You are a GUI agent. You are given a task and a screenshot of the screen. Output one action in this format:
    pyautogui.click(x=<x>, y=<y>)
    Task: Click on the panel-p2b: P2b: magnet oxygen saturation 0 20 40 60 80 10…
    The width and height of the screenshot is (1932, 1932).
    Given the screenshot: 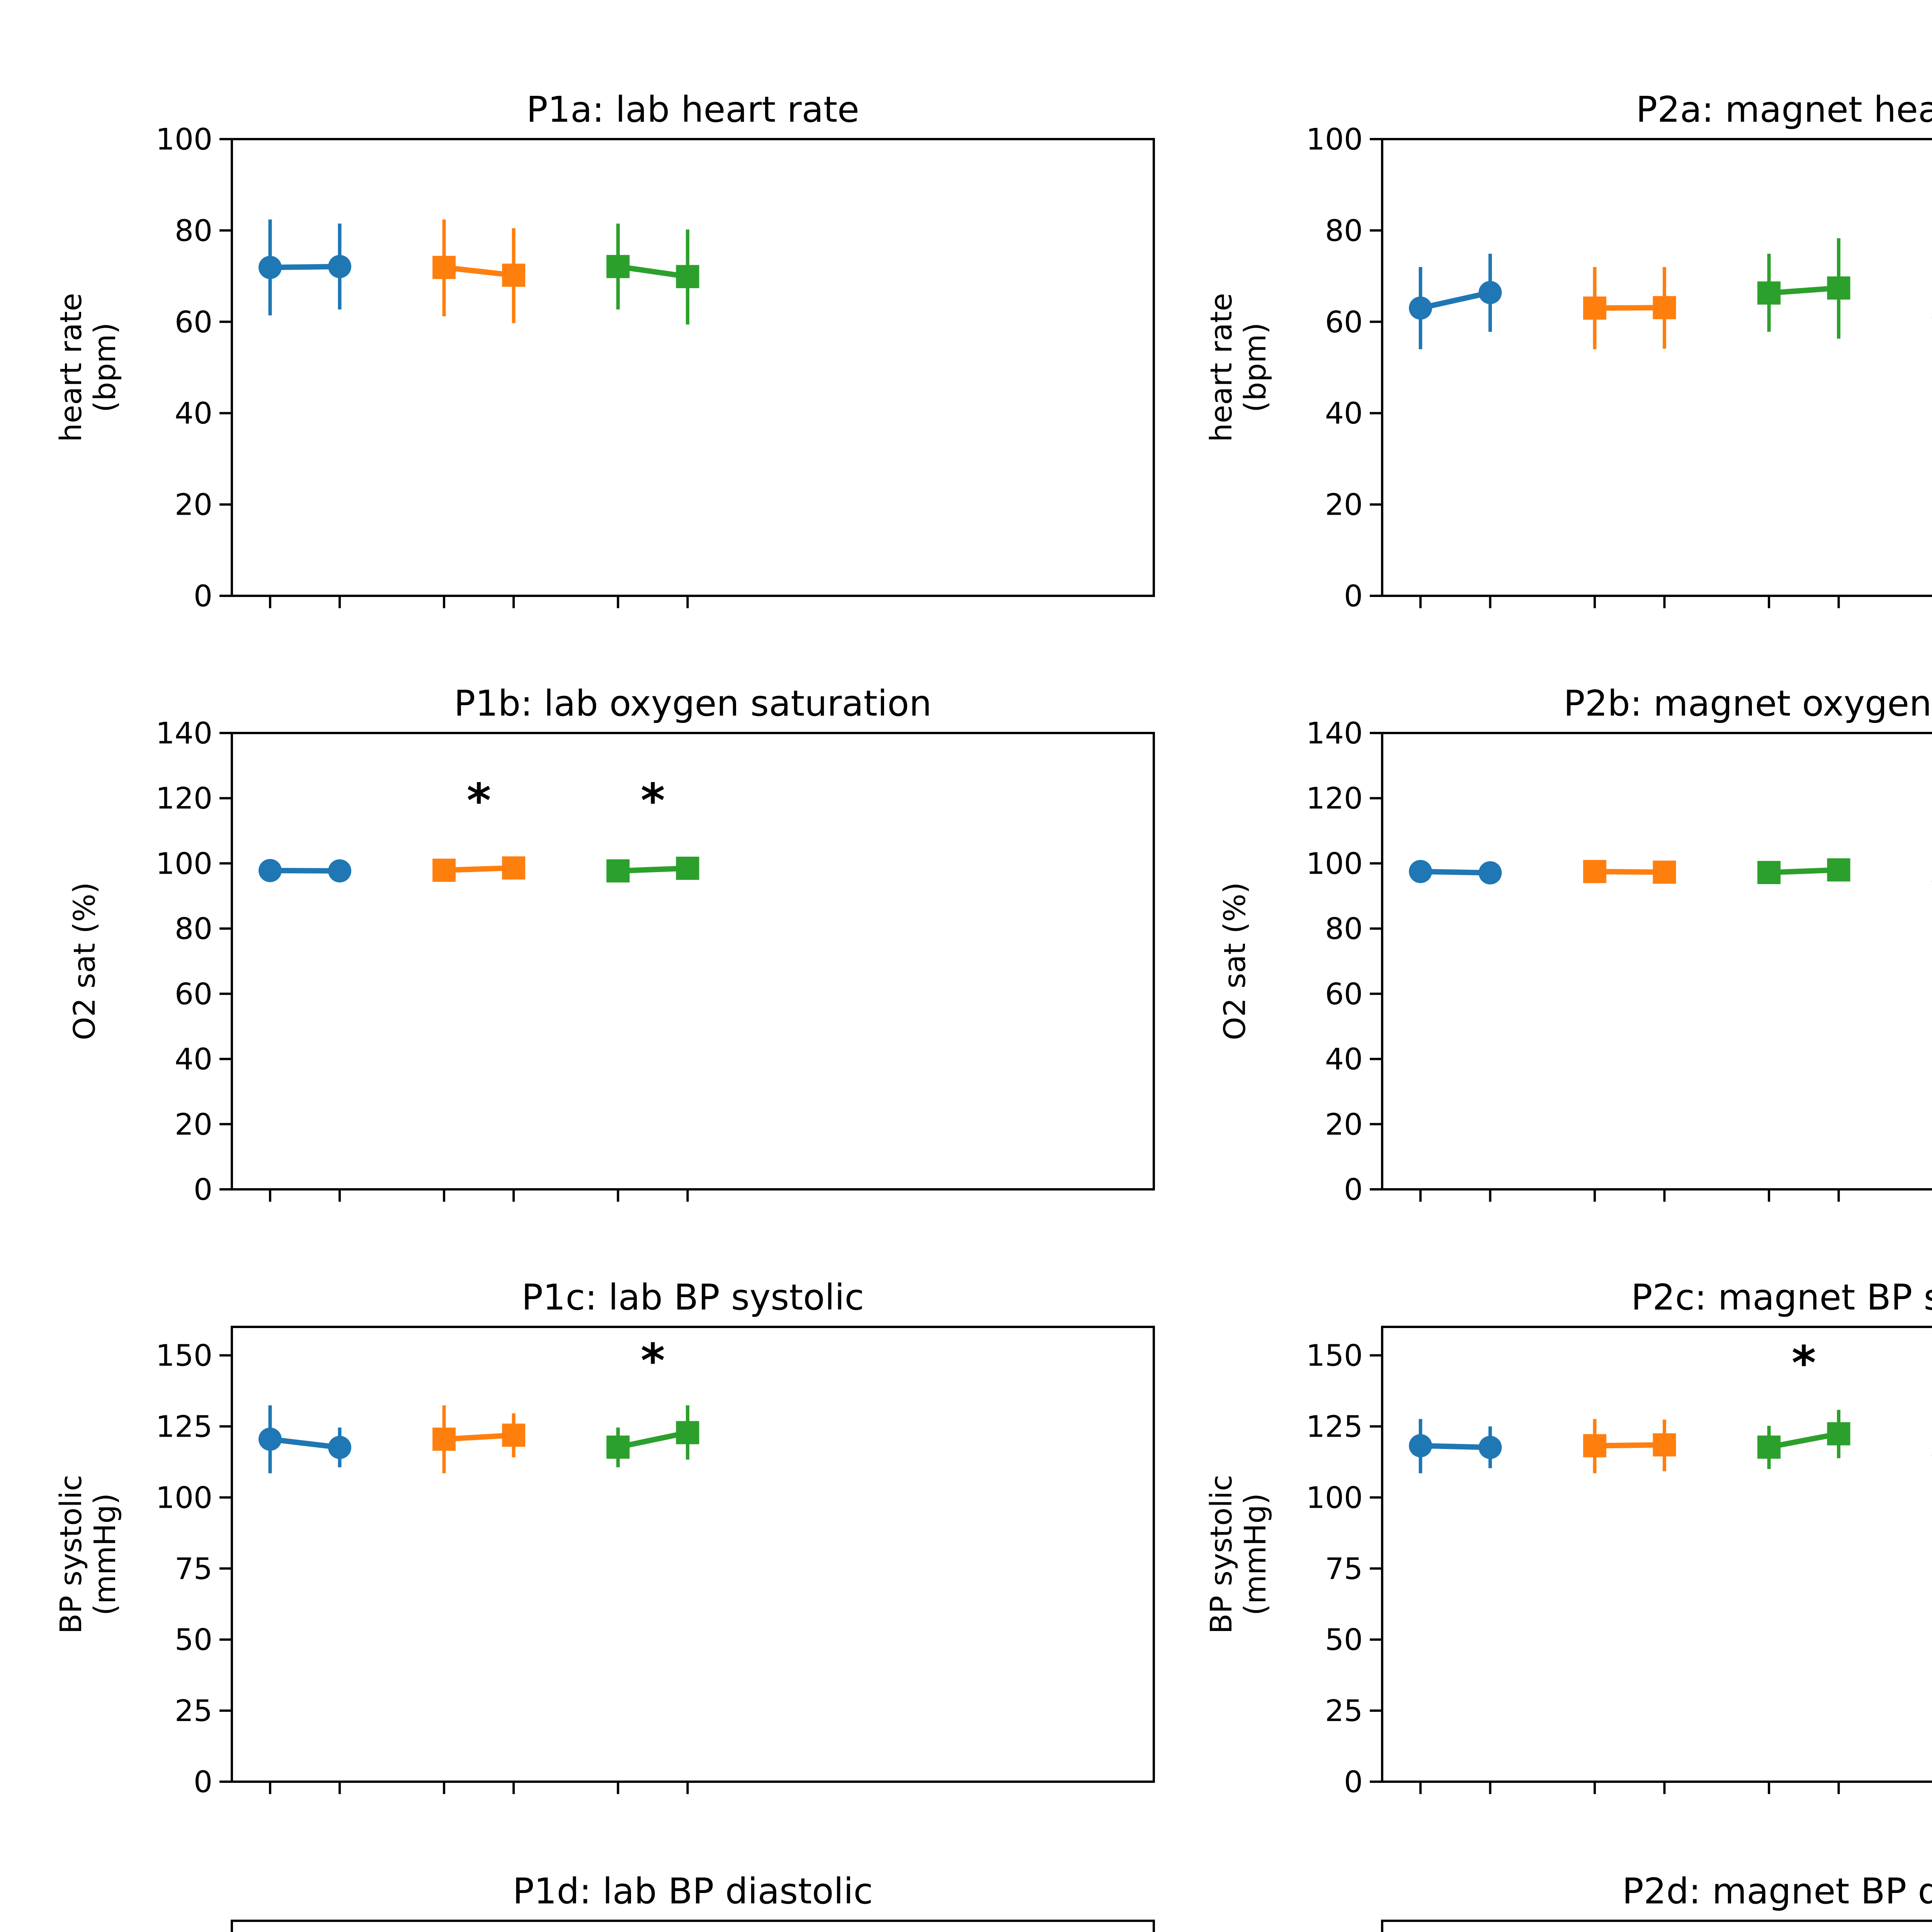 What is the action you would take?
    pyautogui.click(x=1575, y=945)
    